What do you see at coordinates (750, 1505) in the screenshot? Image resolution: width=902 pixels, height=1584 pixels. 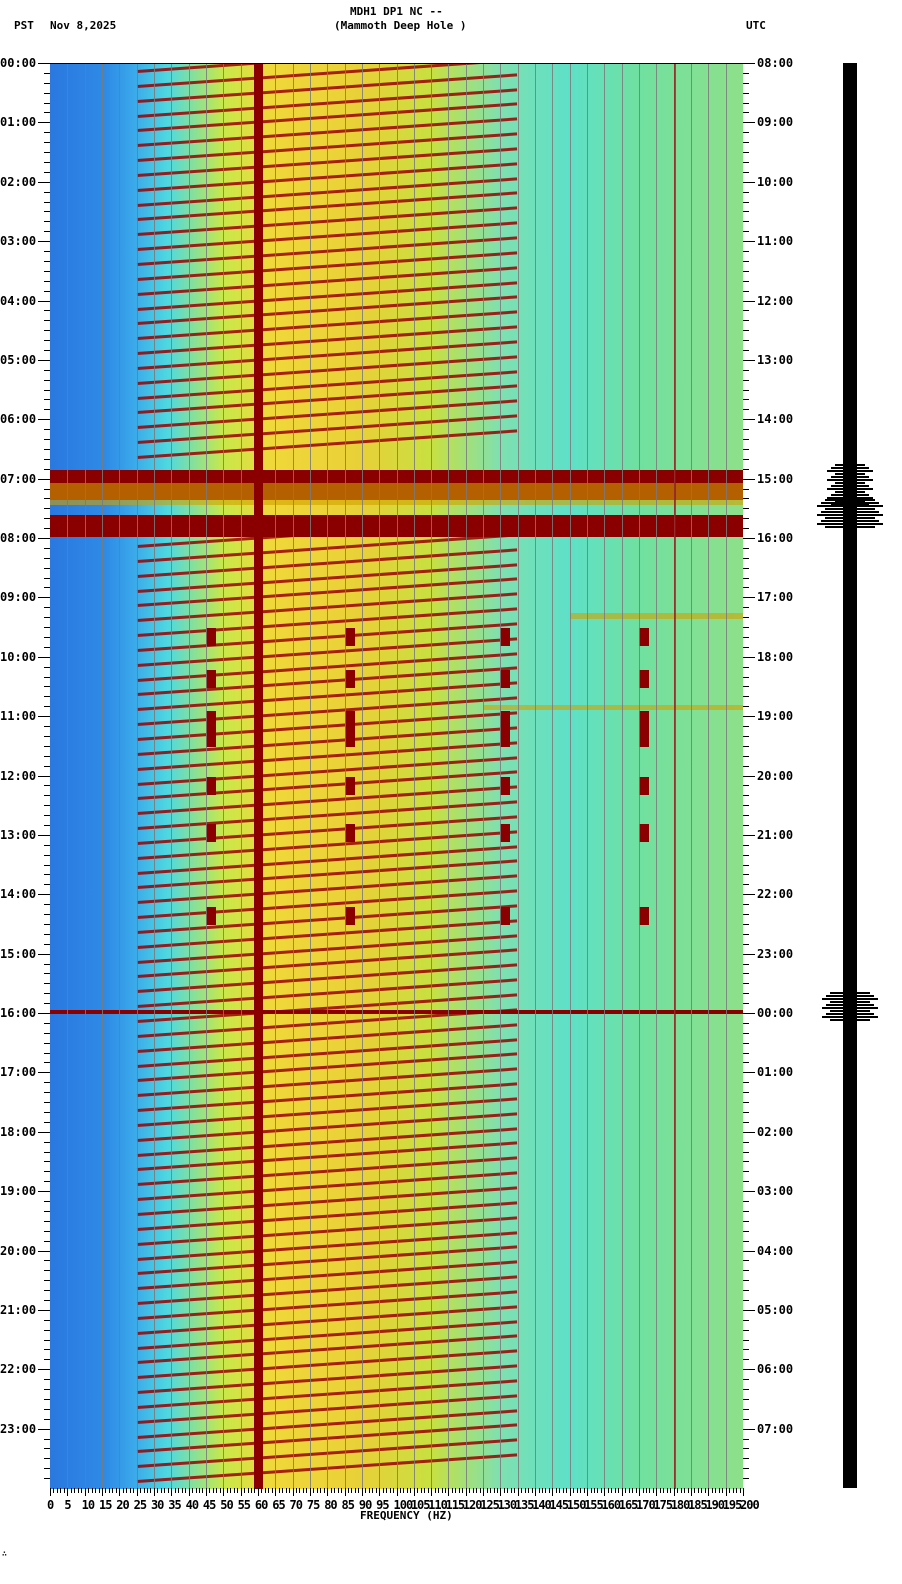 I see `x-tick-label: 200` at bounding box center [750, 1505].